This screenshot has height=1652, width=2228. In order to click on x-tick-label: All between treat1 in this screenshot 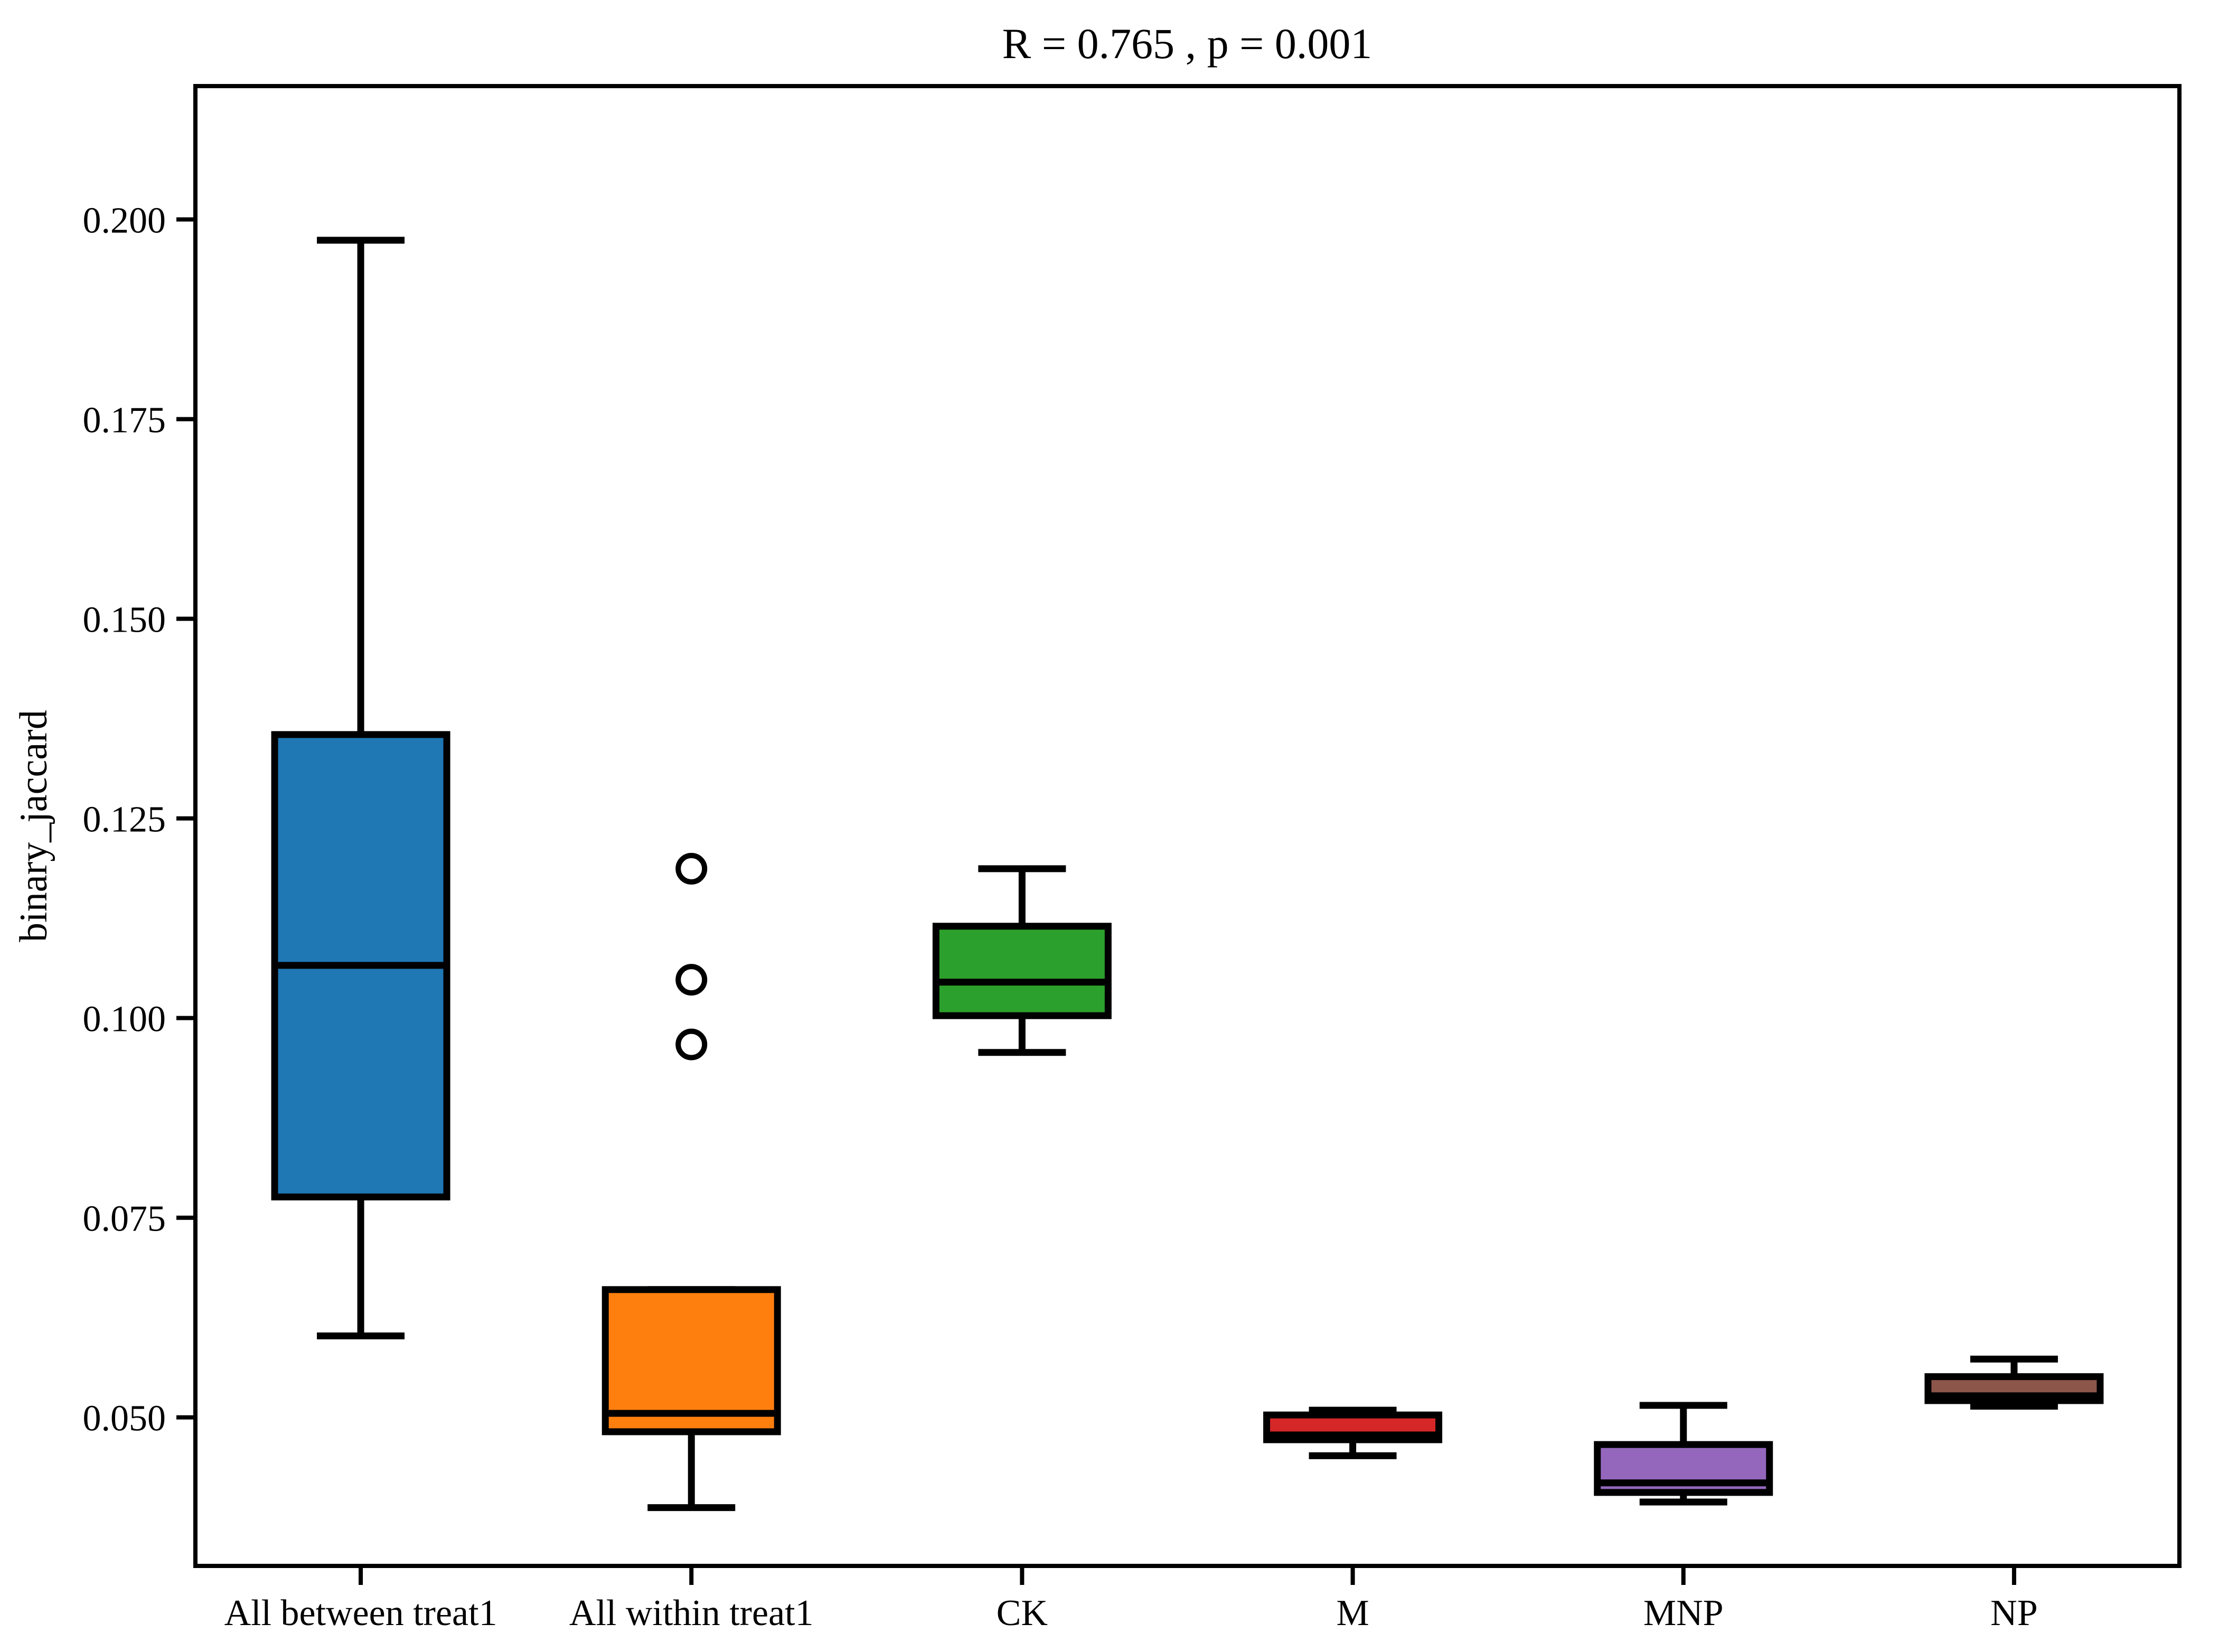, I will do `click(361, 1613)`.